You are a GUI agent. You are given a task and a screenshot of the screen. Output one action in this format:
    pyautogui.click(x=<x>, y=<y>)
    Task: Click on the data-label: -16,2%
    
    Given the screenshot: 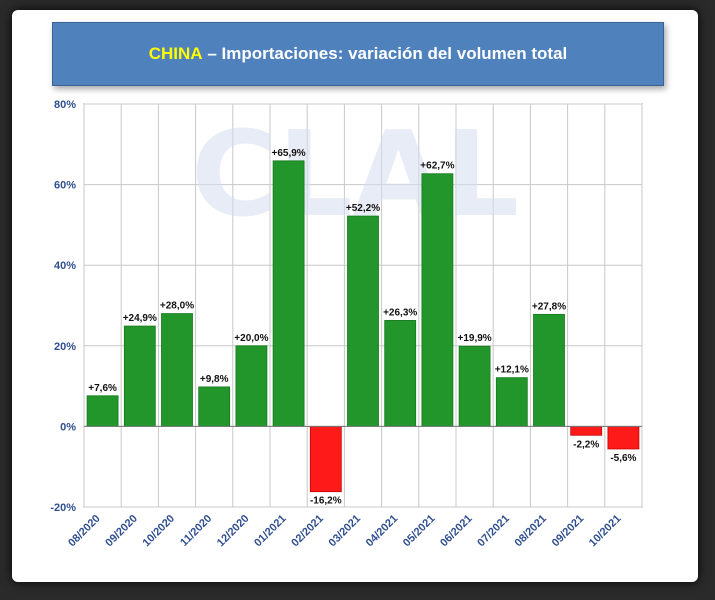 What is the action you would take?
    pyautogui.click(x=326, y=501)
    